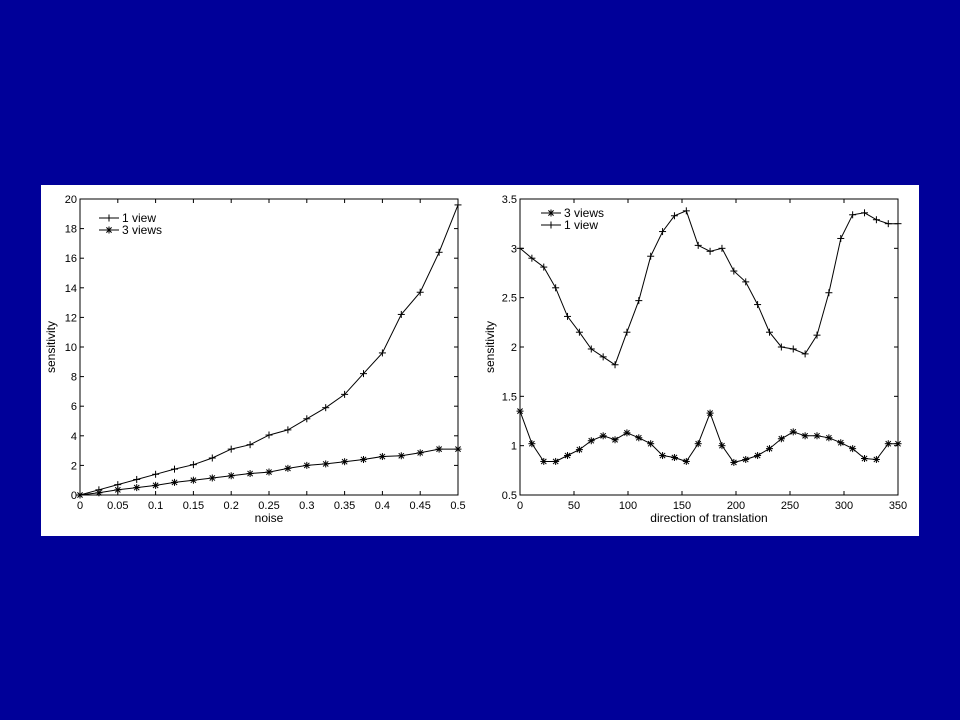 The height and width of the screenshot is (720, 960). What do you see at coordinates (51, 347) in the screenshot?
I see `chart-1-y-axis-title: sensitivity` at bounding box center [51, 347].